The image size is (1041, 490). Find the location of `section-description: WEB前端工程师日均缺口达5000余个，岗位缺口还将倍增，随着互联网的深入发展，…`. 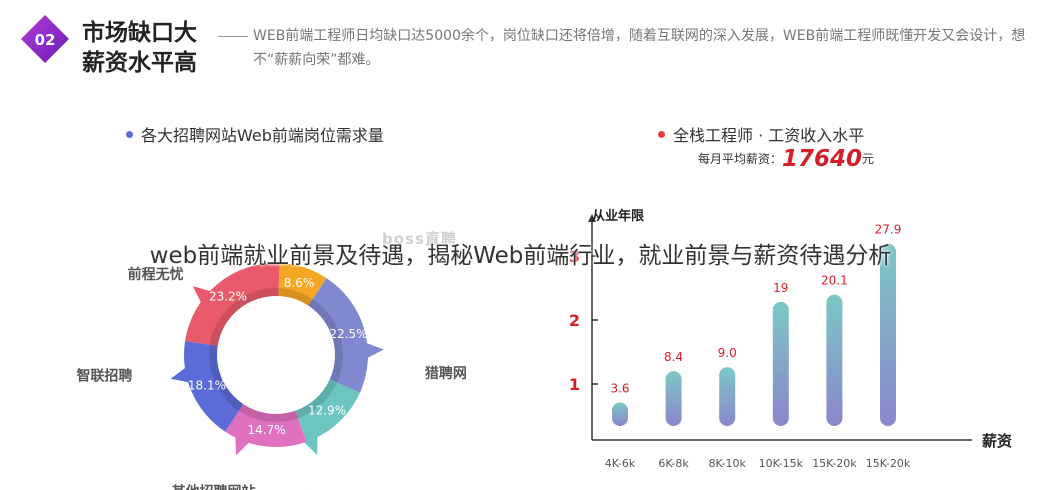

section-description: WEB前端工程师日均缺口达5000余个，岗位缺口还将倍增，随着互联网的深入发展，… is located at coordinates (639, 48).